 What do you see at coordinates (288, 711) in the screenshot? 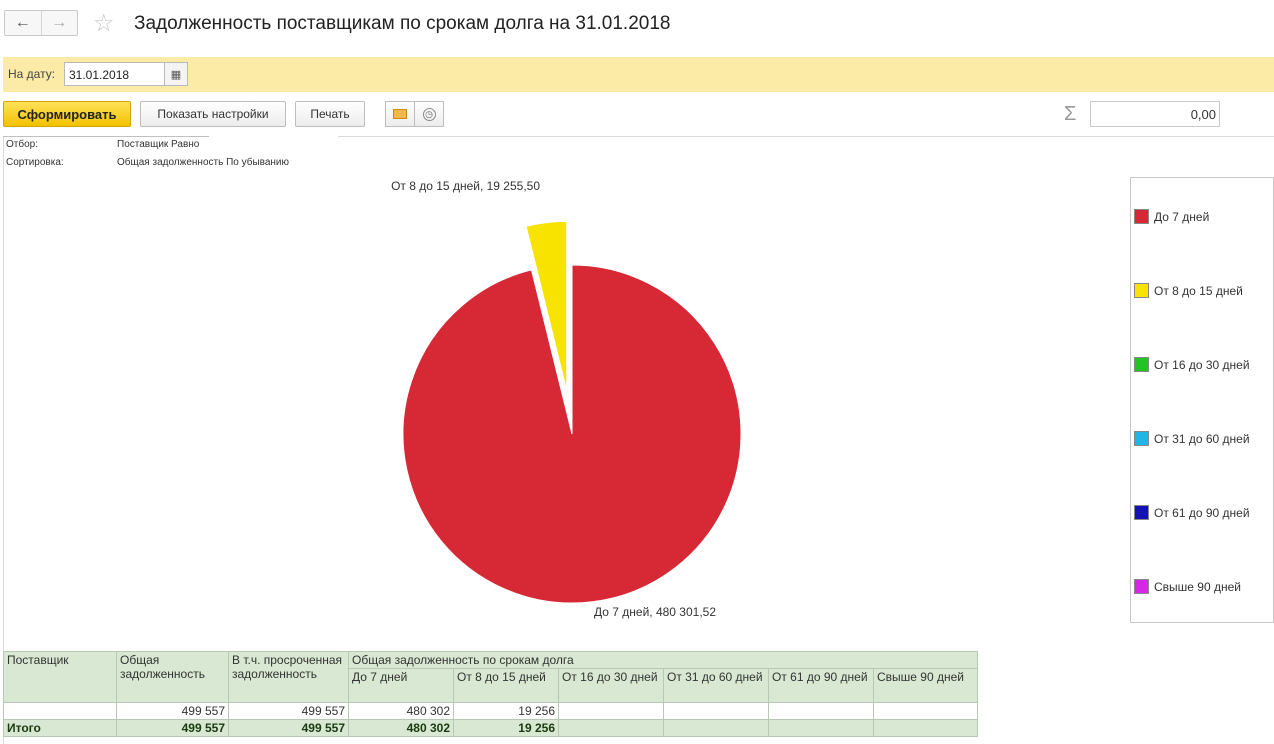
I see `cell-overdue: 499 557` at bounding box center [288, 711].